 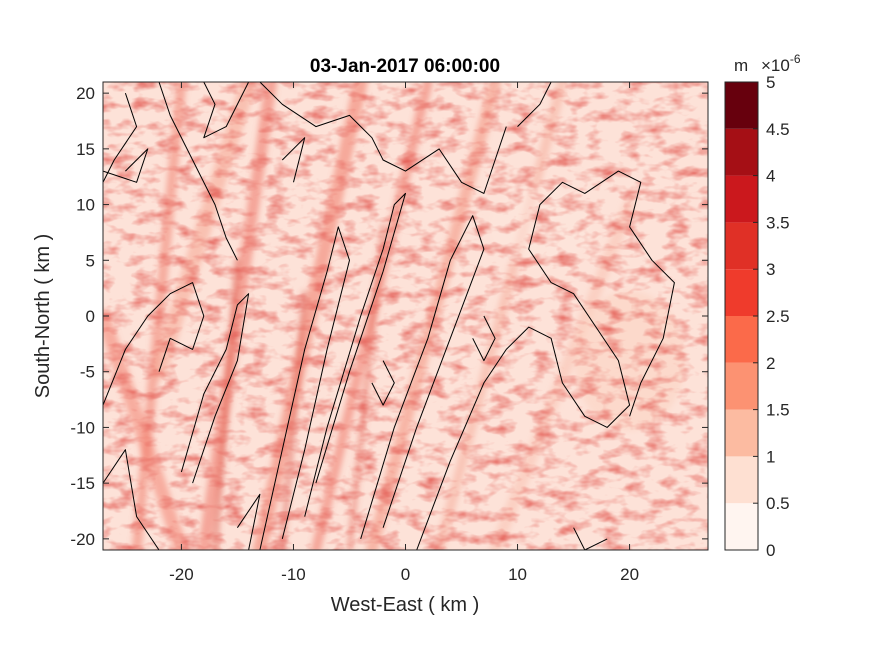 I want to click on colorbar-multiplier-base: ×10, so click(x=775, y=65).